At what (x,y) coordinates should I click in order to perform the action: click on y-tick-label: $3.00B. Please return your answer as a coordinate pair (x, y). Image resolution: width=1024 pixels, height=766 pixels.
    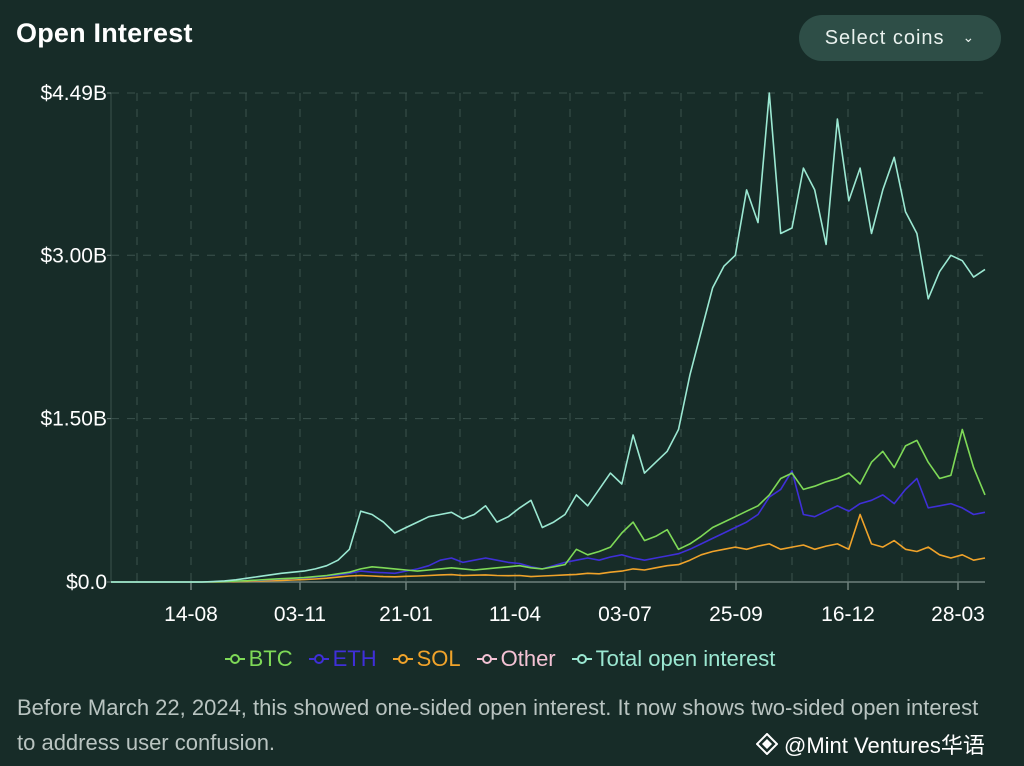
    Looking at the image, I should click on (73, 255).